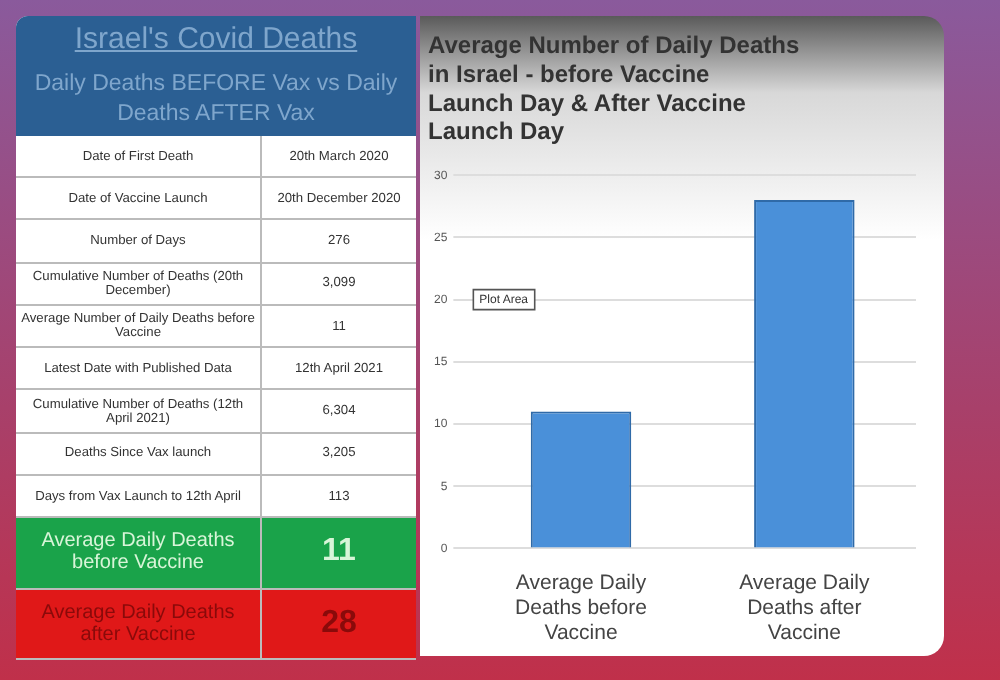  What do you see at coordinates (614, 88) in the screenshot?
I see `chart-title: Average Number of Daily Deaths in Israel - before Vaccine Launch Day & After Vaccine Launch Day` at bounding box center [614, 88].